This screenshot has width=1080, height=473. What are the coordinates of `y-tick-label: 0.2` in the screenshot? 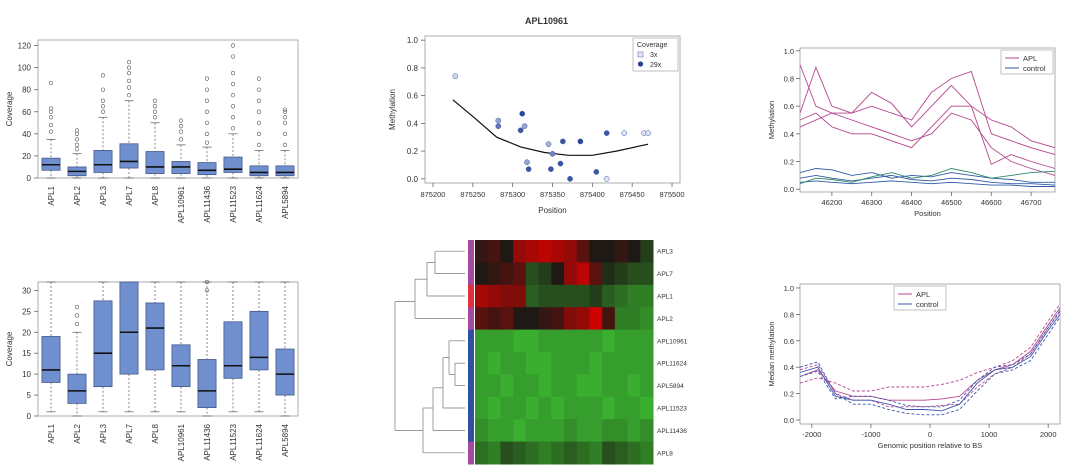 It's located at (789, 394).